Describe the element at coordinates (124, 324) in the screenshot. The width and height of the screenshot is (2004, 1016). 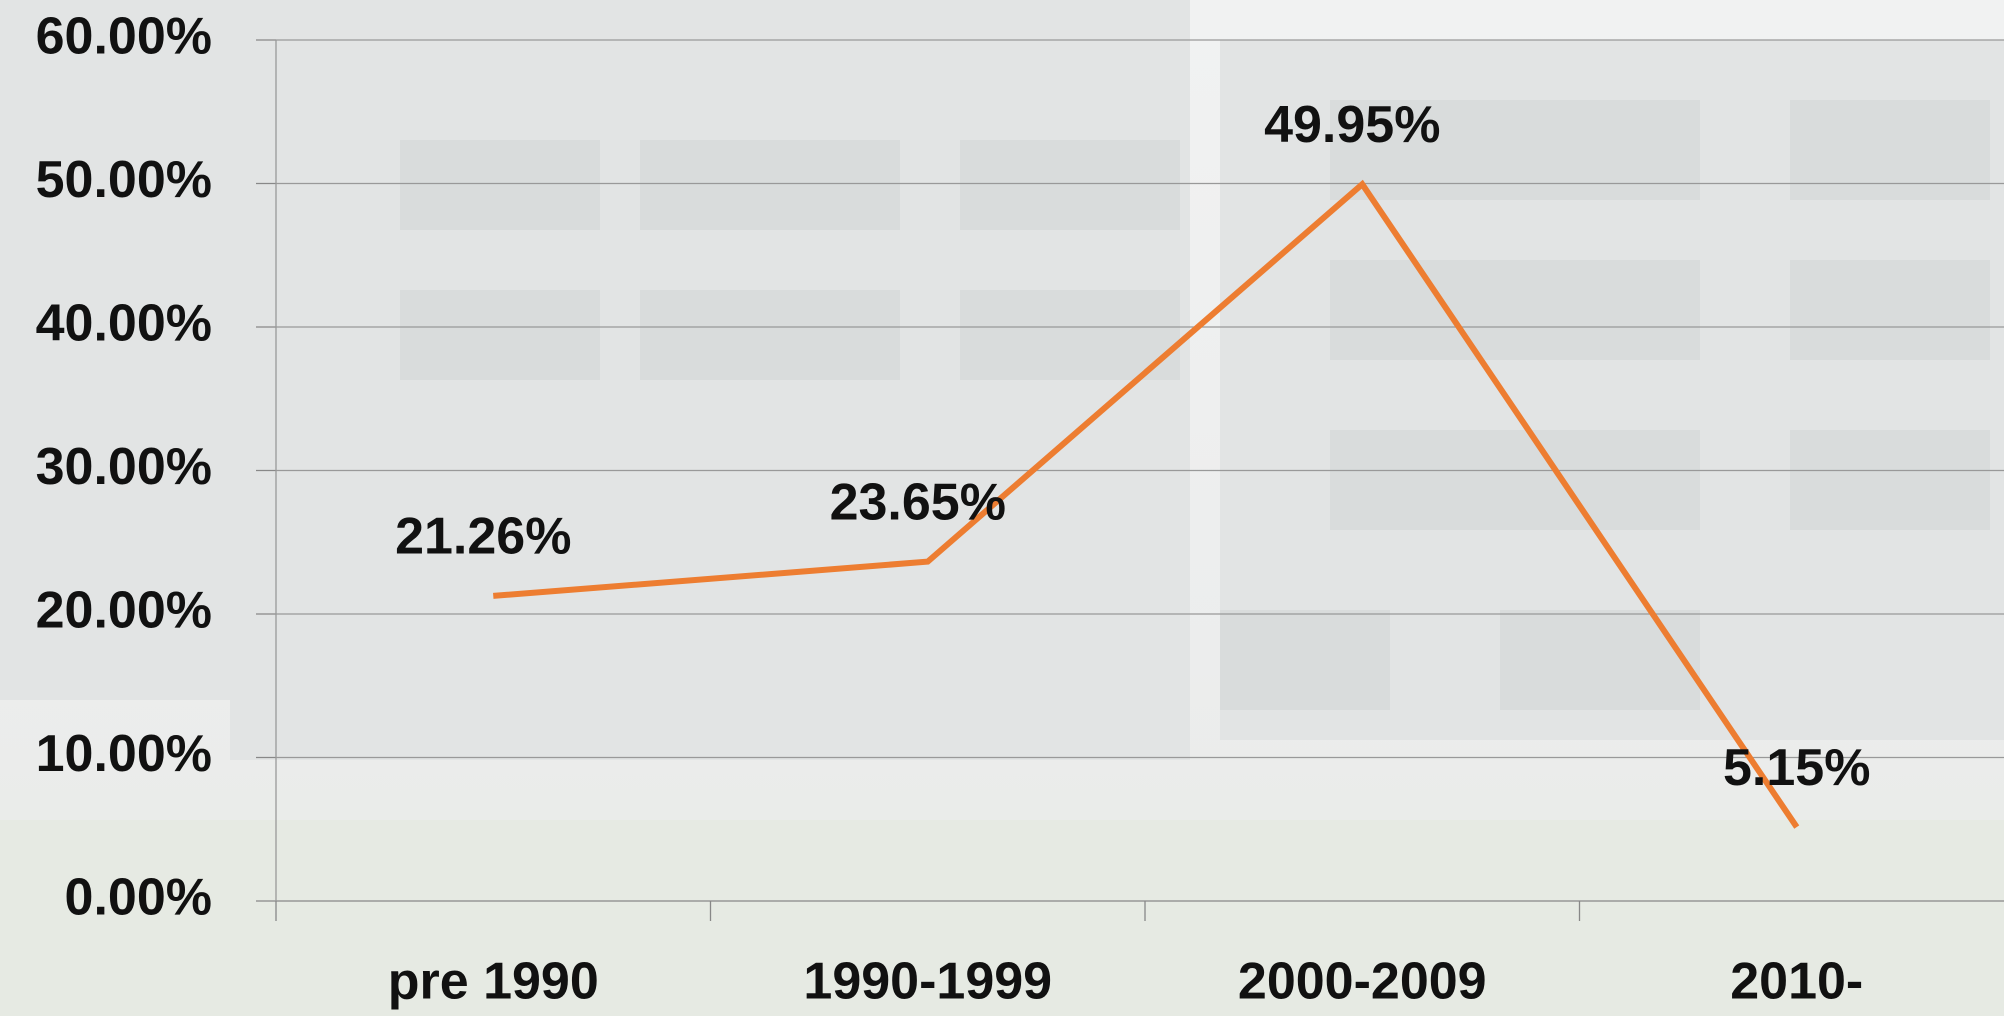
I see `y-tick-label: 40.00%` at that location.